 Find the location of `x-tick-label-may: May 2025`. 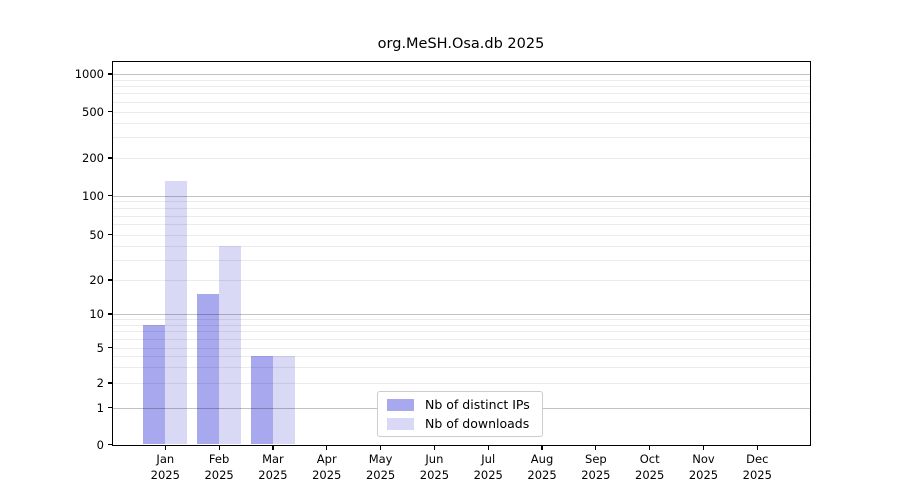

x-tick-label-may: May 2025 is located at coordinates (381, 467).